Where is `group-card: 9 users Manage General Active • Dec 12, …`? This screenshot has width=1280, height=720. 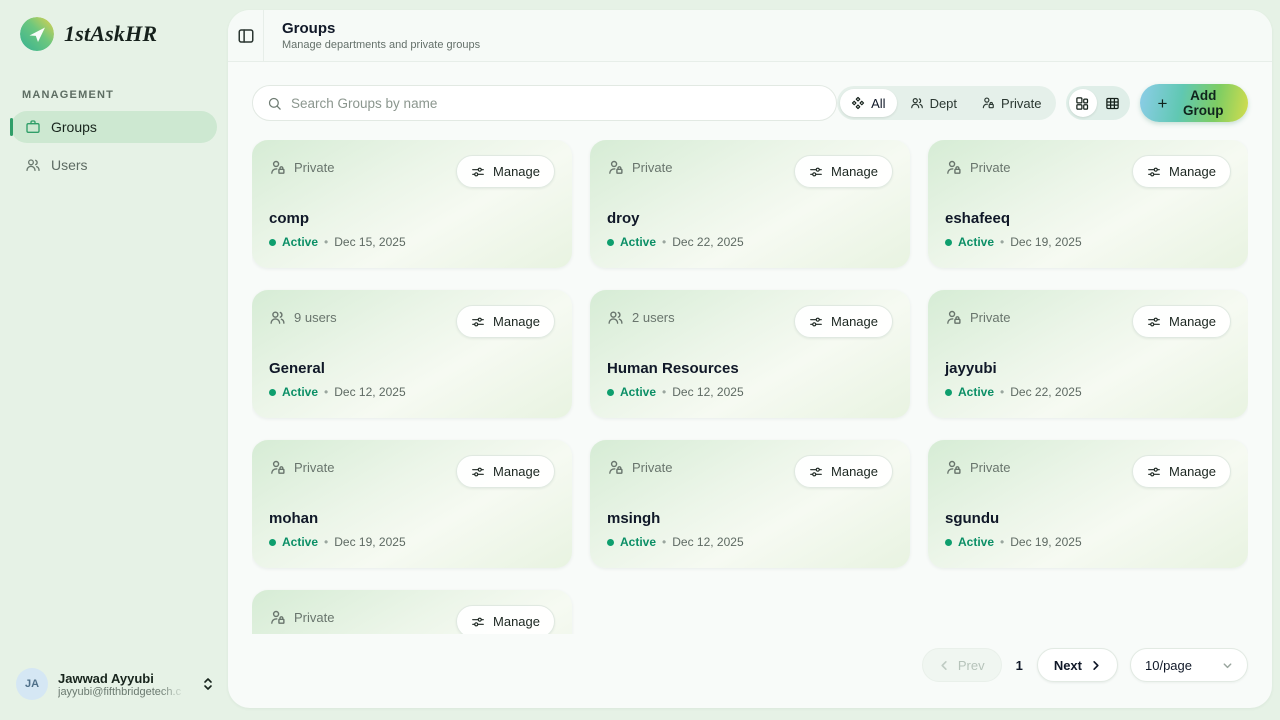
group-card: 9 users Manage General Active • Dec 12, … is located at coordinates (412, 354).